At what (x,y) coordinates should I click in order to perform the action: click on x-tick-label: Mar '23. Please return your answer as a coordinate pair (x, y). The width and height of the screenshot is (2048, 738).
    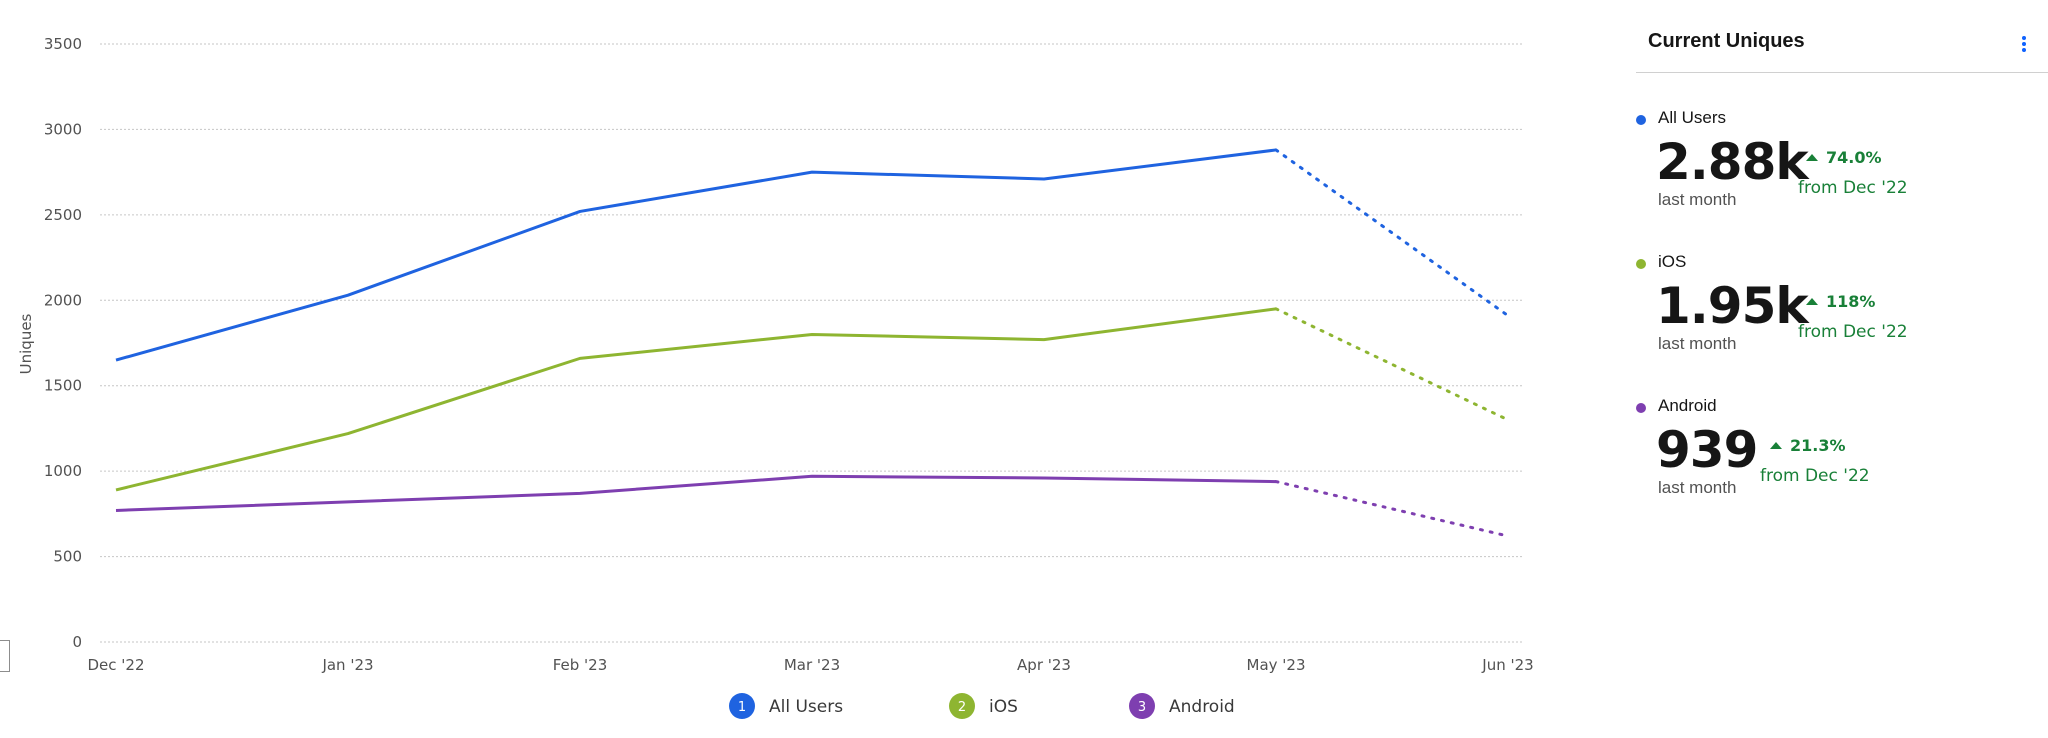
    Looking at the image, I should click on (812, 665).